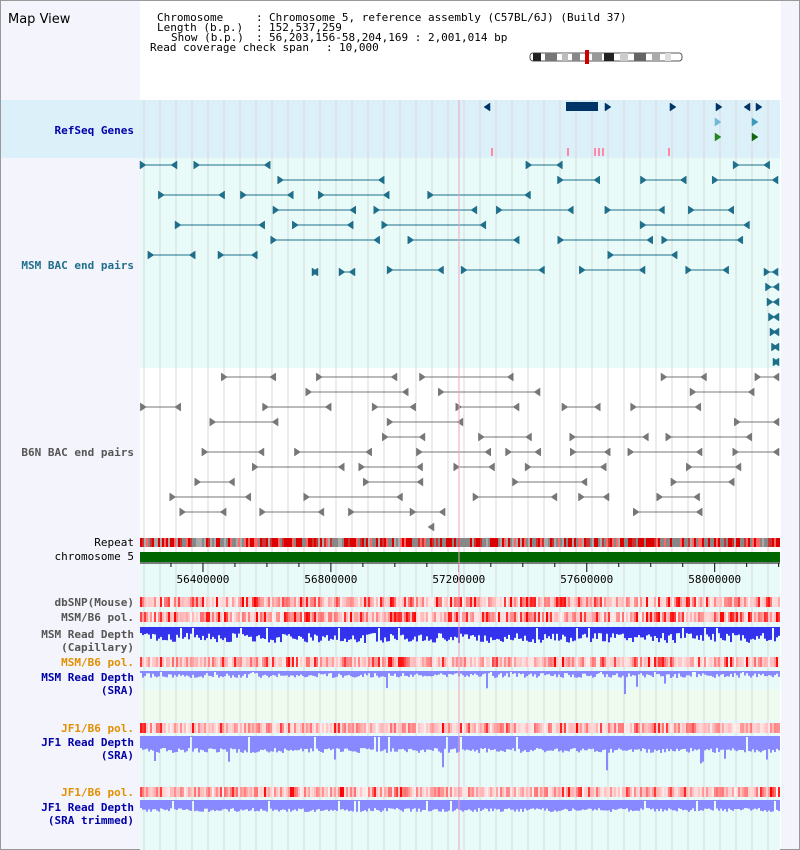 The height and width of the screenshot is (850, 800). What do you see at coordinates (606, 57) in the screenshot?
I see `chromosome-ideogram` at bounding box center [606, 57].